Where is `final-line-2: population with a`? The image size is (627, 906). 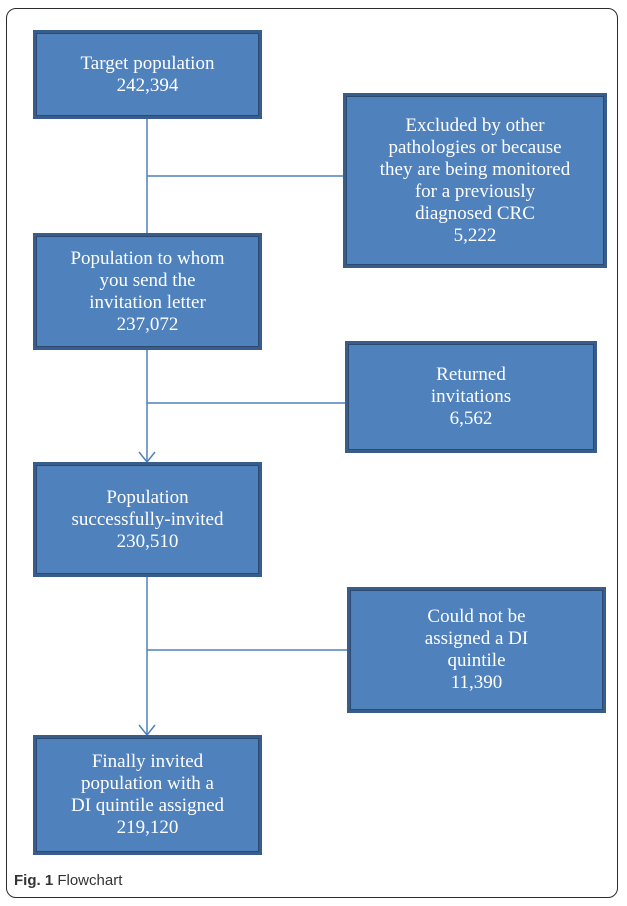 final-line-2: population with a is located at coordinates (147, 783).